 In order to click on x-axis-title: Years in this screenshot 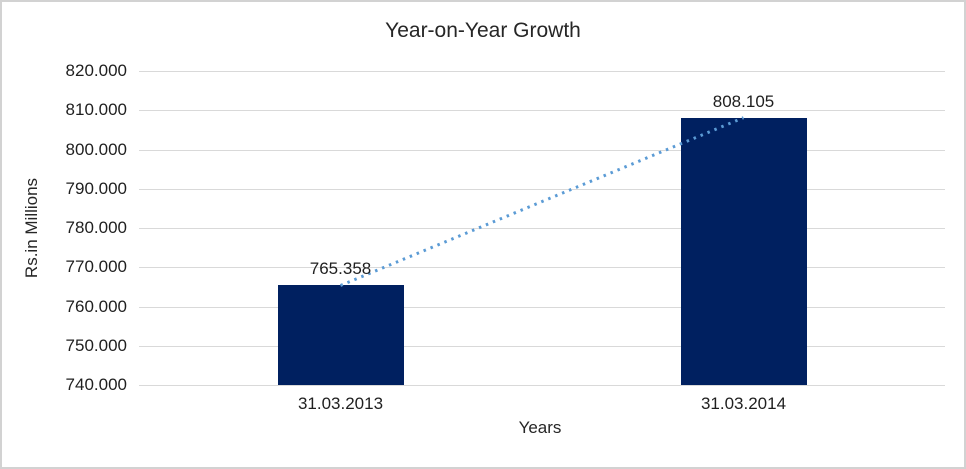, I will do `click(540, 427)`.